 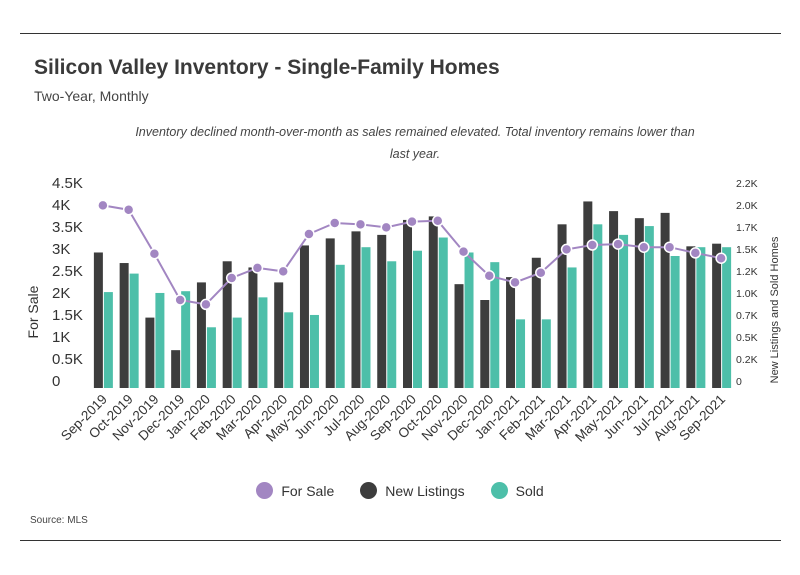 I want to click on right-axis-tick-label: 1.0K, so click(x=747, y=294).